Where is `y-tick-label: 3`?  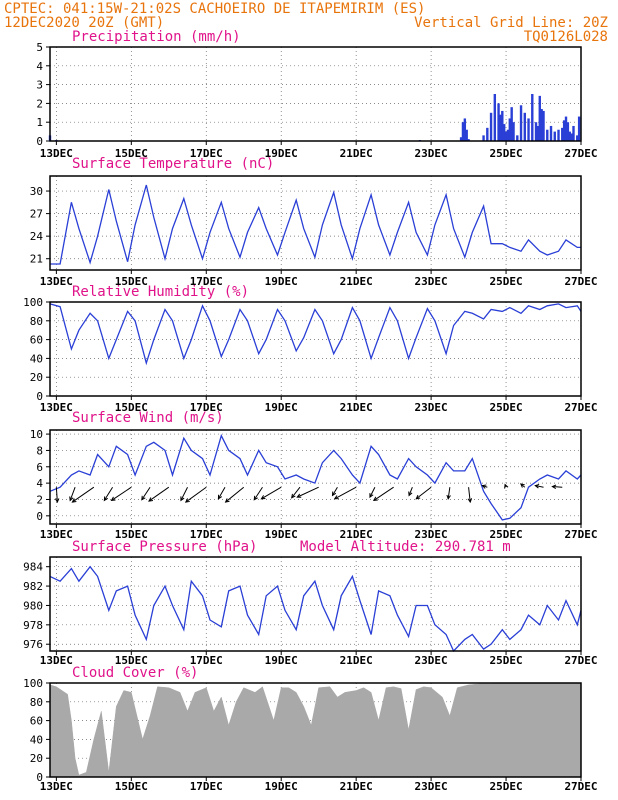 y-tick-label: 3 is located at coordinates (39, 85).